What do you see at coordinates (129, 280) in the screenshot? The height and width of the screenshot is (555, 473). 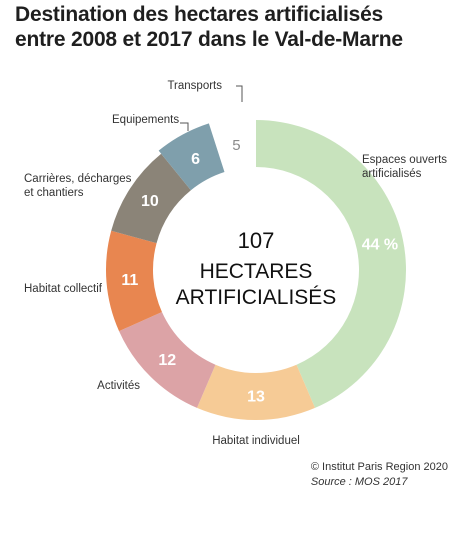 I see `slice-value-4: 11` at bounding box center [129, 280].